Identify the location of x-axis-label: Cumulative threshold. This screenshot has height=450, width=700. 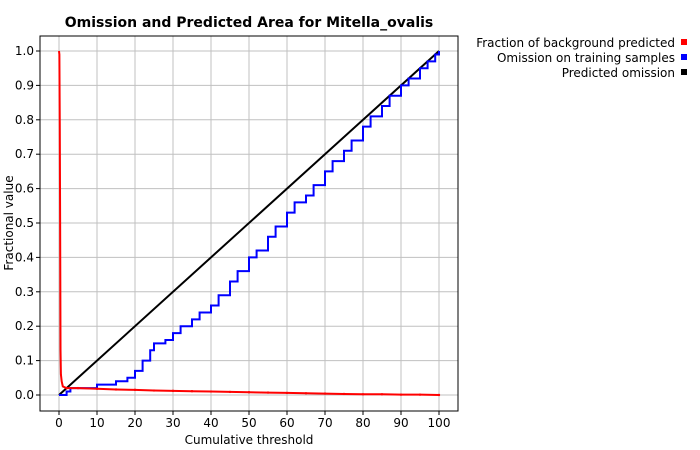
(249, 440).